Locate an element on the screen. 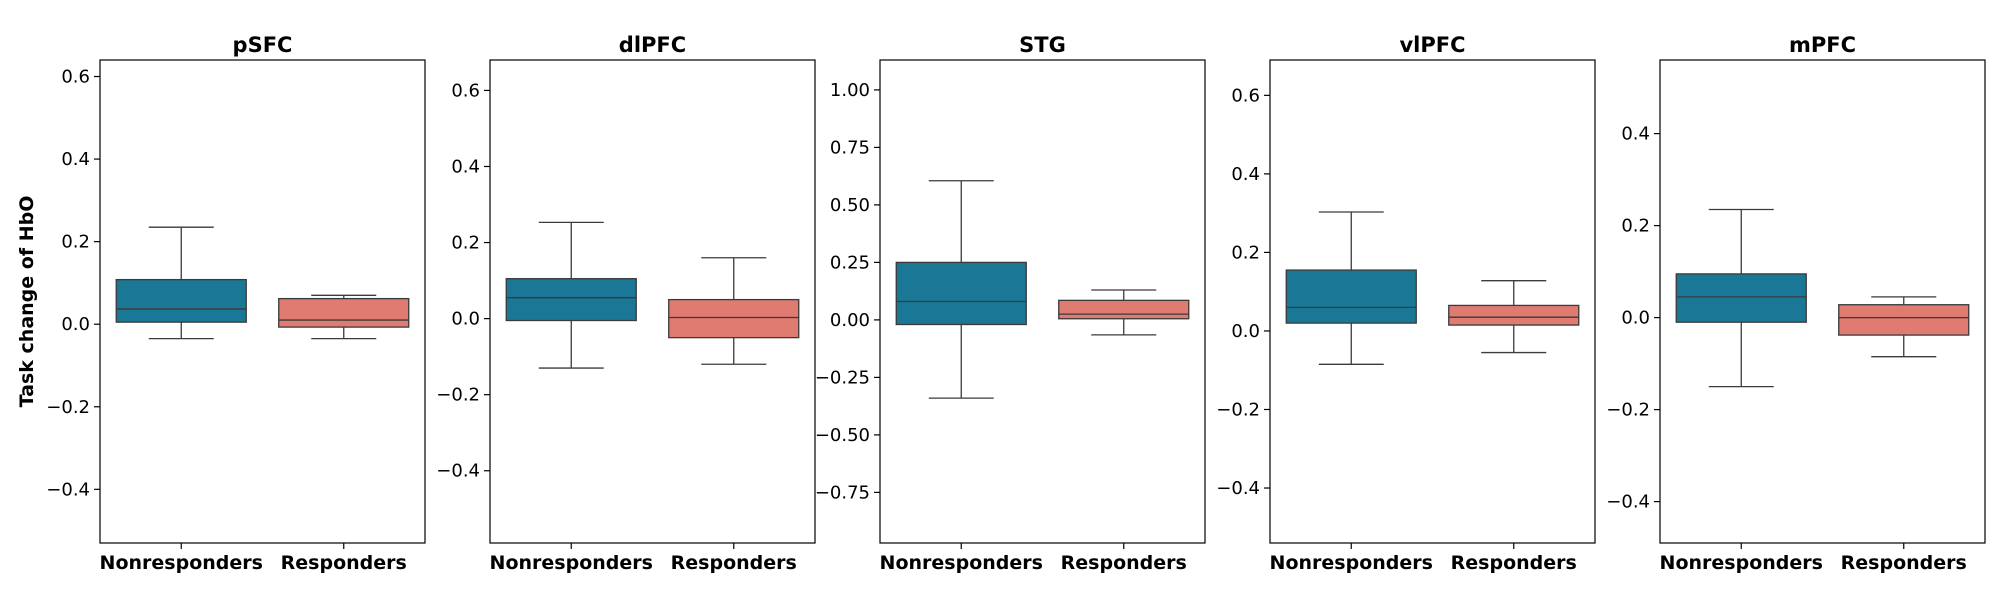  y-tick-label: −0.50 is located at coordinates (842, 435).